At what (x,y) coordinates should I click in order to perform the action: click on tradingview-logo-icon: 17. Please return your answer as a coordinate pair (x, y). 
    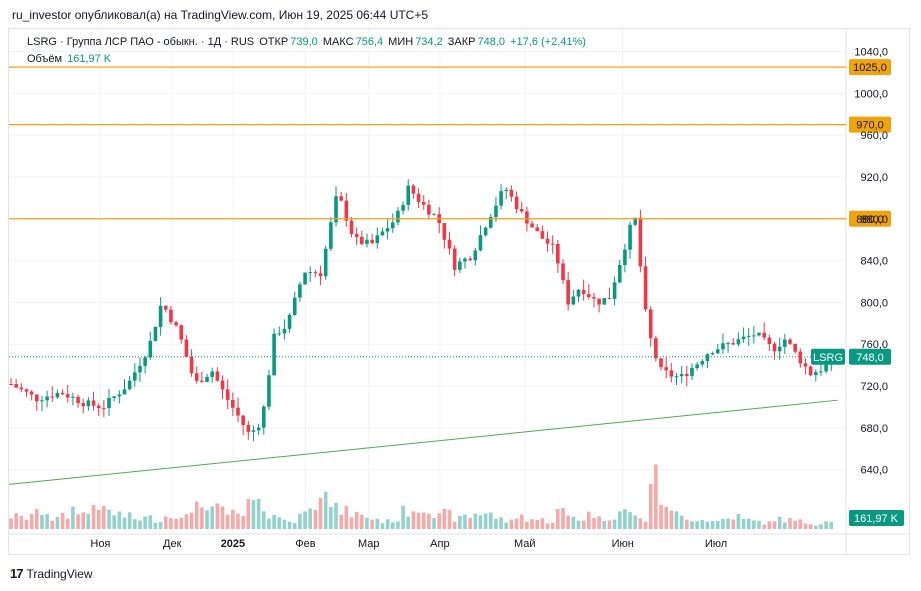
    Looking at the image, I should click on (17, 573).